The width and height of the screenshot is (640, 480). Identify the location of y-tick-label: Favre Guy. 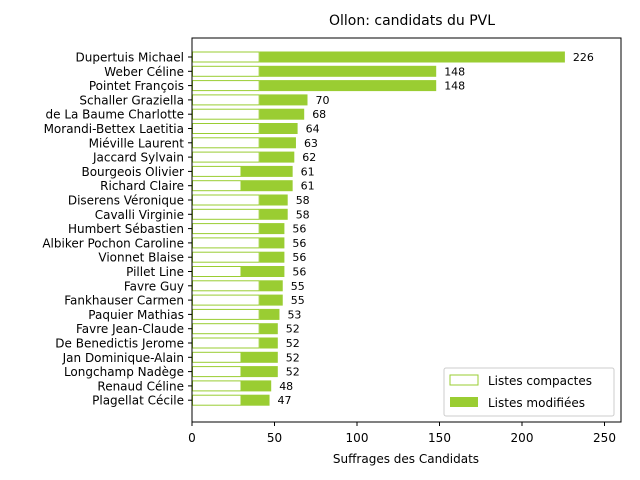
(154, 286).